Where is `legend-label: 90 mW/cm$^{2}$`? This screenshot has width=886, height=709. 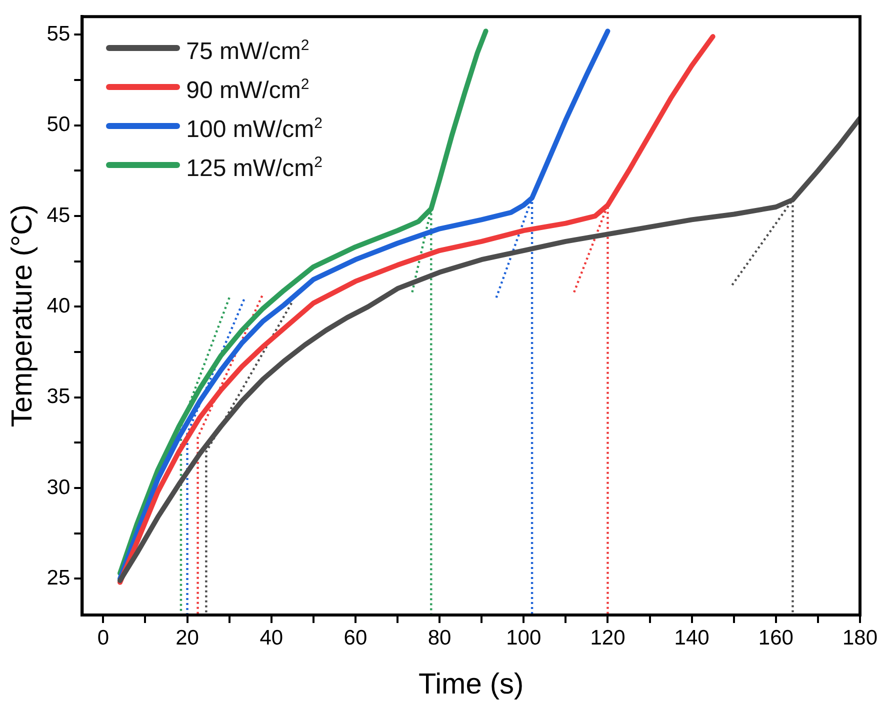 legend-label: 90 mW/cm$^{2}$ is located at coordinates (248, 90).